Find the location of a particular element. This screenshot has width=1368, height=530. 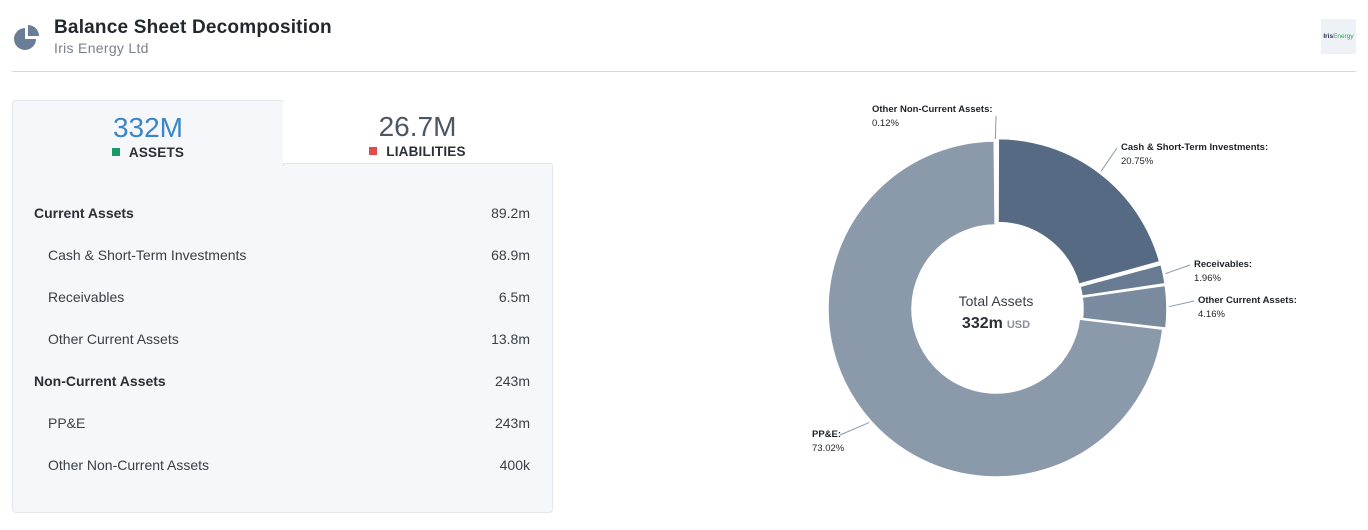

row-value: 6.5m is located at coordinates (514, 297).